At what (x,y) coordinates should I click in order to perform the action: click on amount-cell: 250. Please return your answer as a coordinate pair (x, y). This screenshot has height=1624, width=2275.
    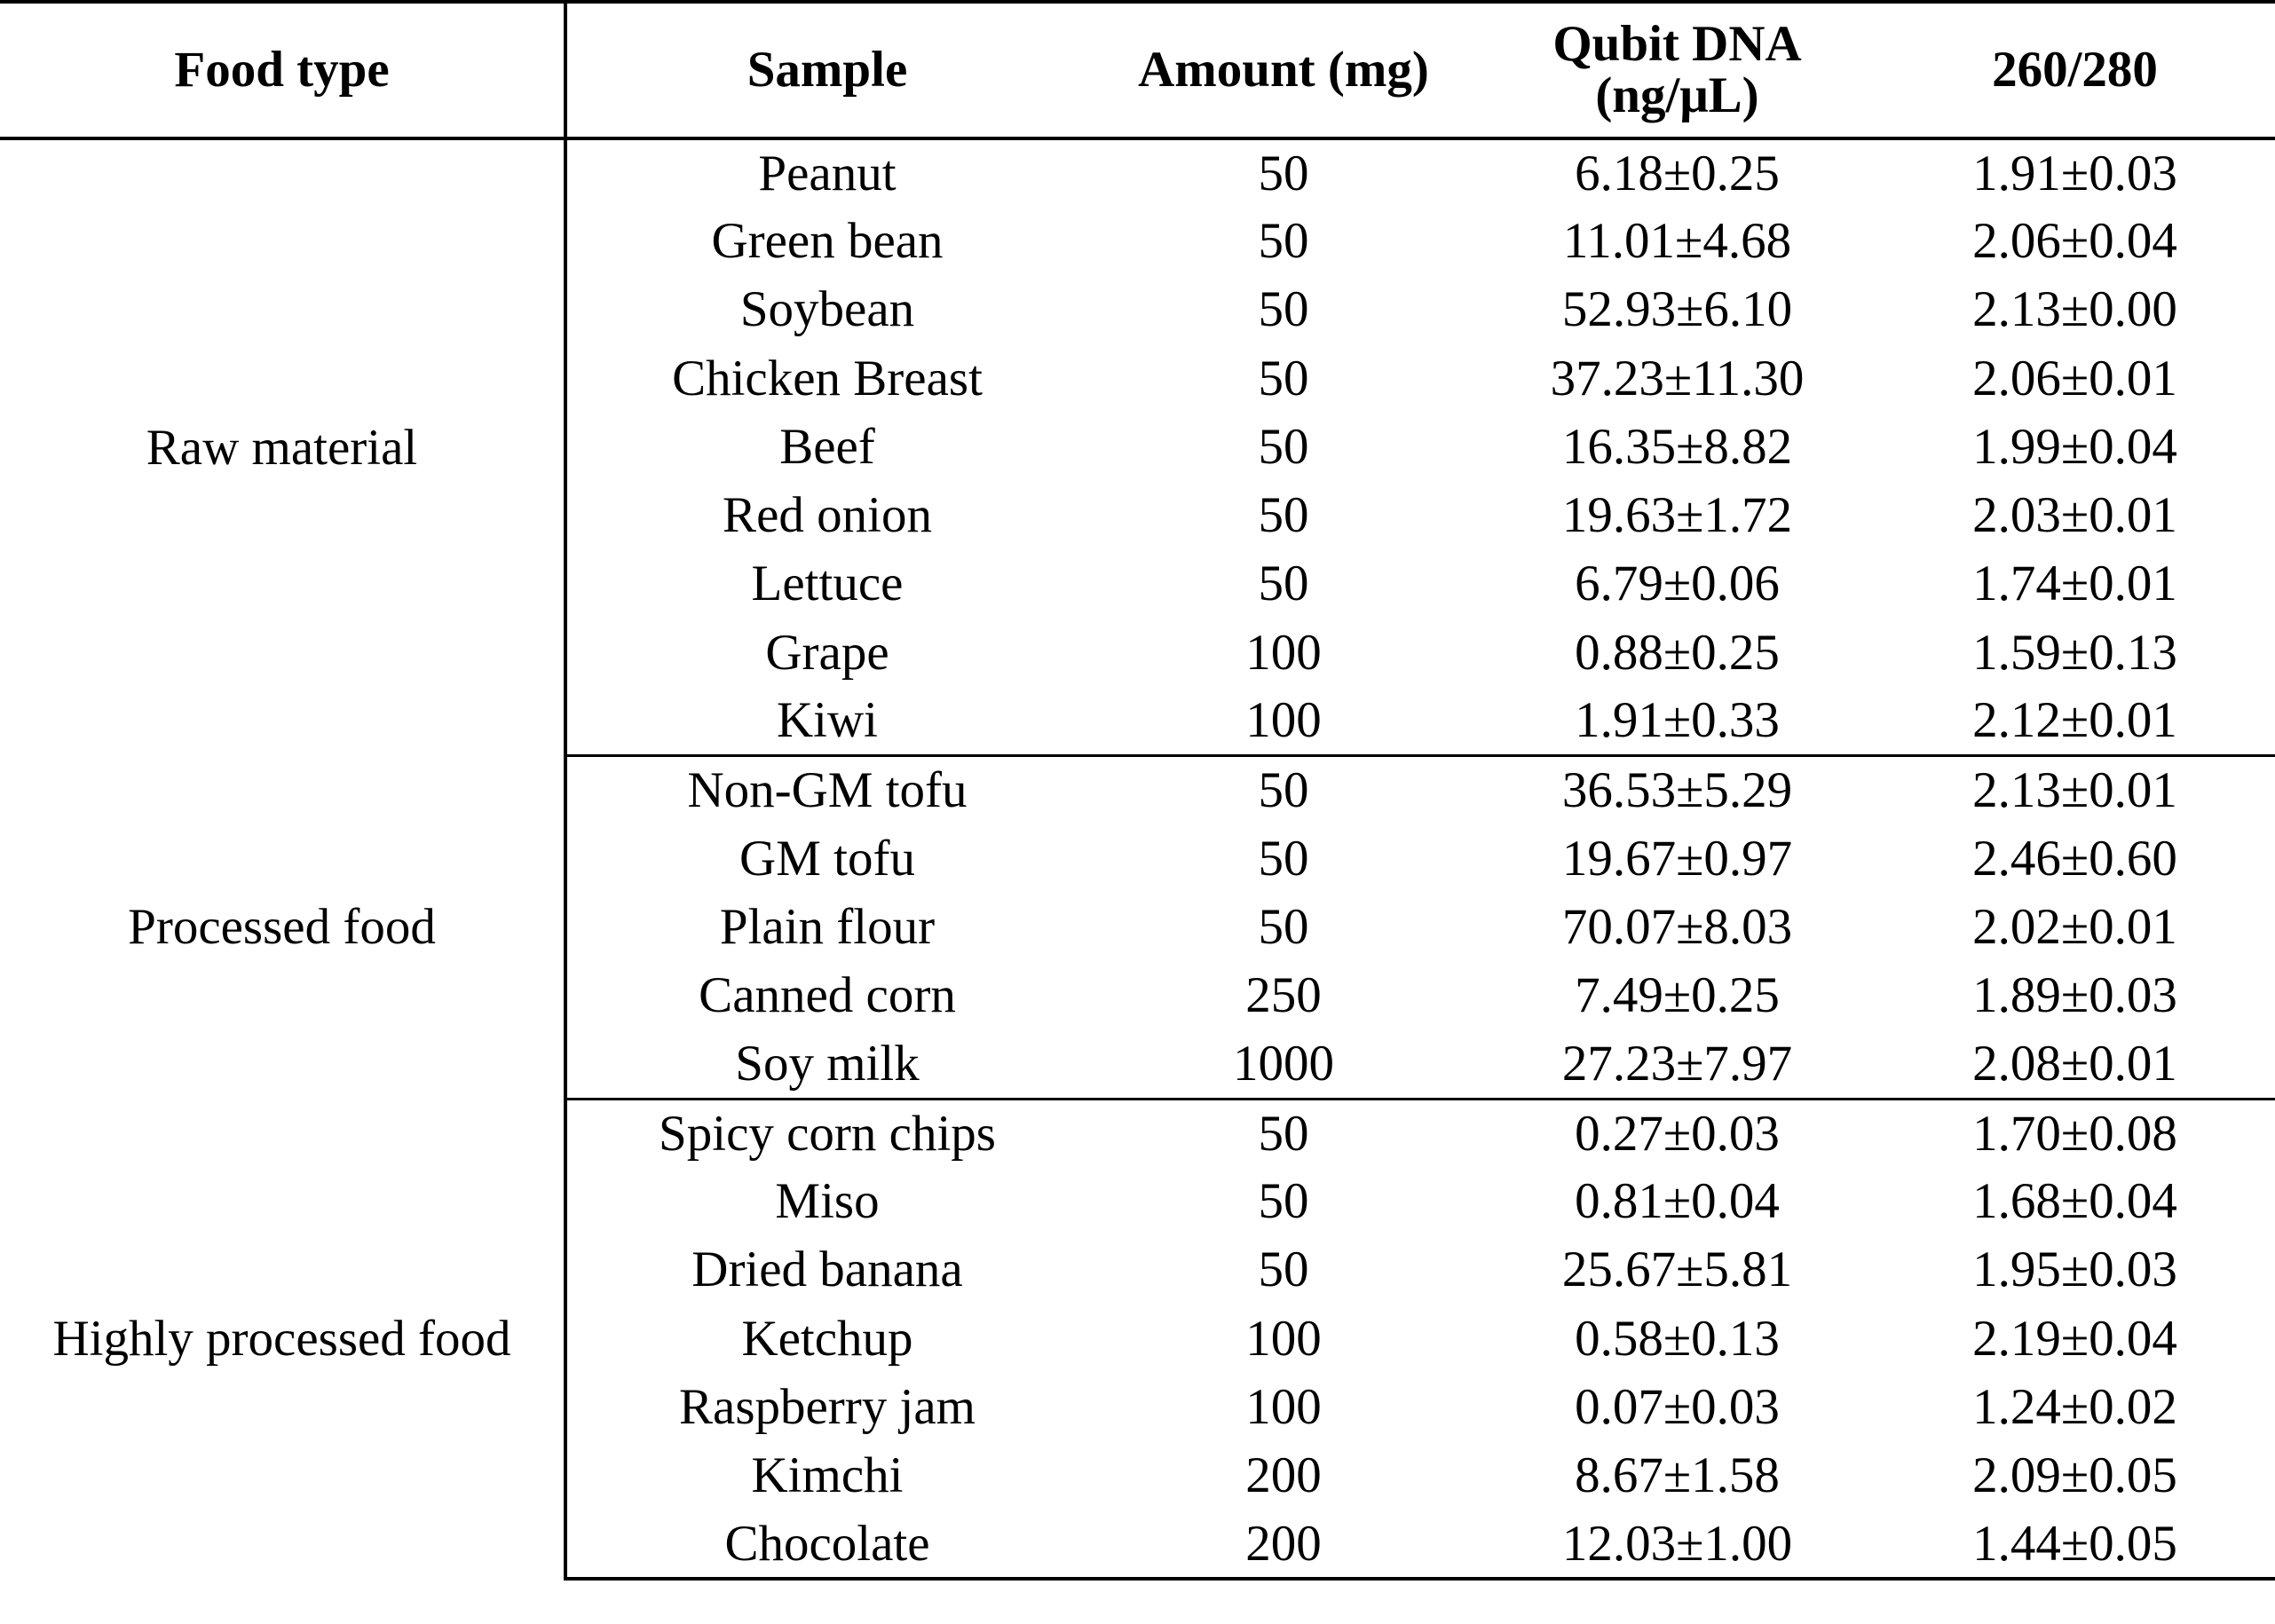
    Looking at the image, I should click on (1283, 996).